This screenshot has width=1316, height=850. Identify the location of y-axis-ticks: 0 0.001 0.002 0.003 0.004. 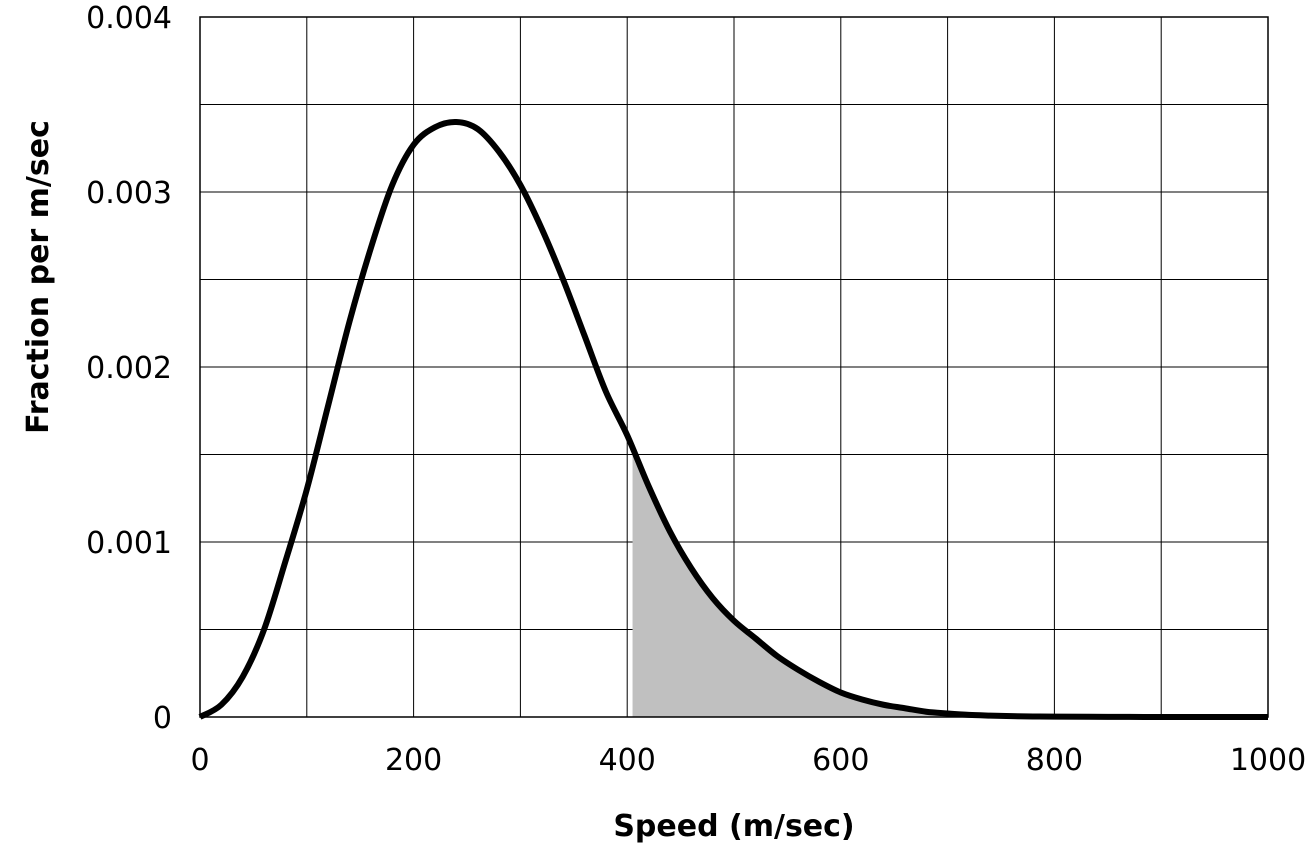
(129, 368).